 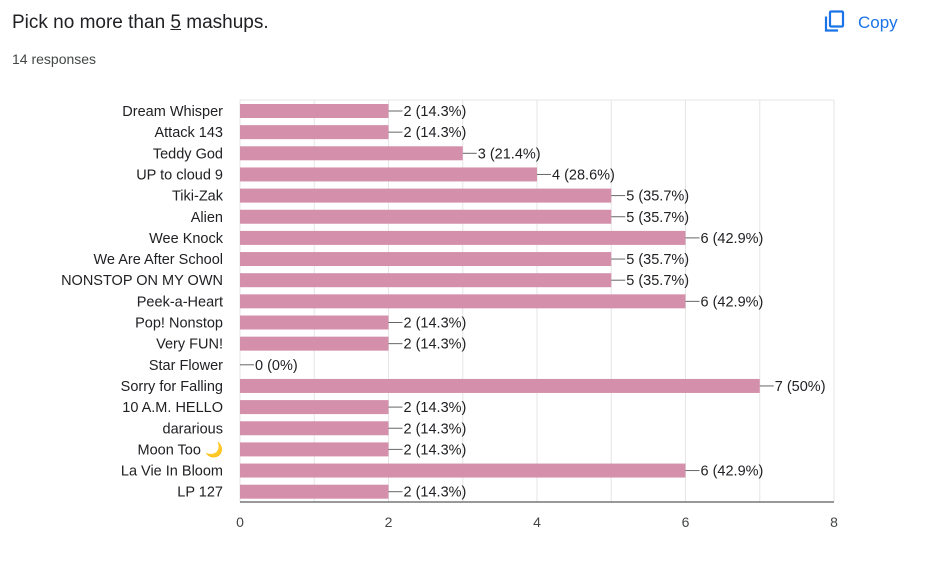 What do you see at coordinates (172, 112) in the screenshot?
I see `category-label: Dream Whisper` at bounding box center [172, 112].